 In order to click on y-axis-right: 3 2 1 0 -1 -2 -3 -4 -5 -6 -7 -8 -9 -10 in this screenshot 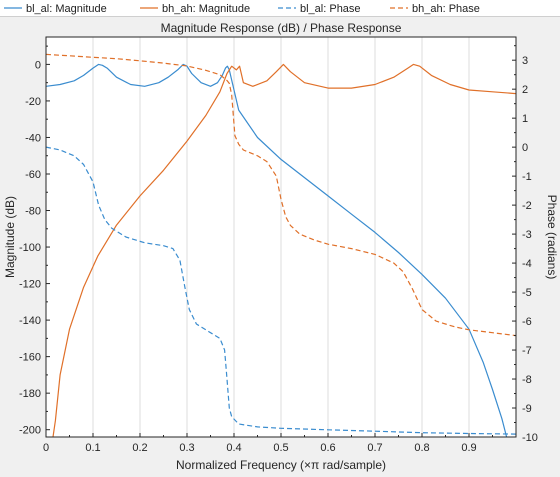, I will do `click(525, 244)`.